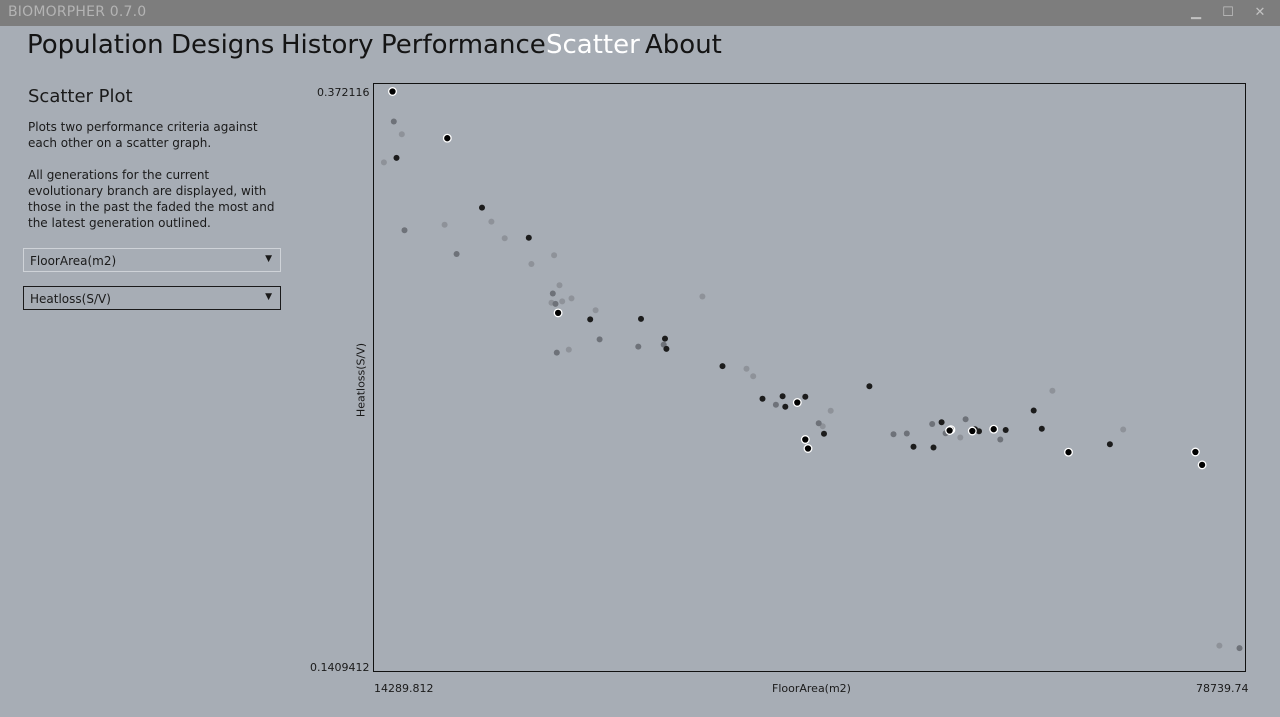  Describe the element at coordinates (593, 45) in the screenshot. I see `tab-scatter: Scatter` at that location.